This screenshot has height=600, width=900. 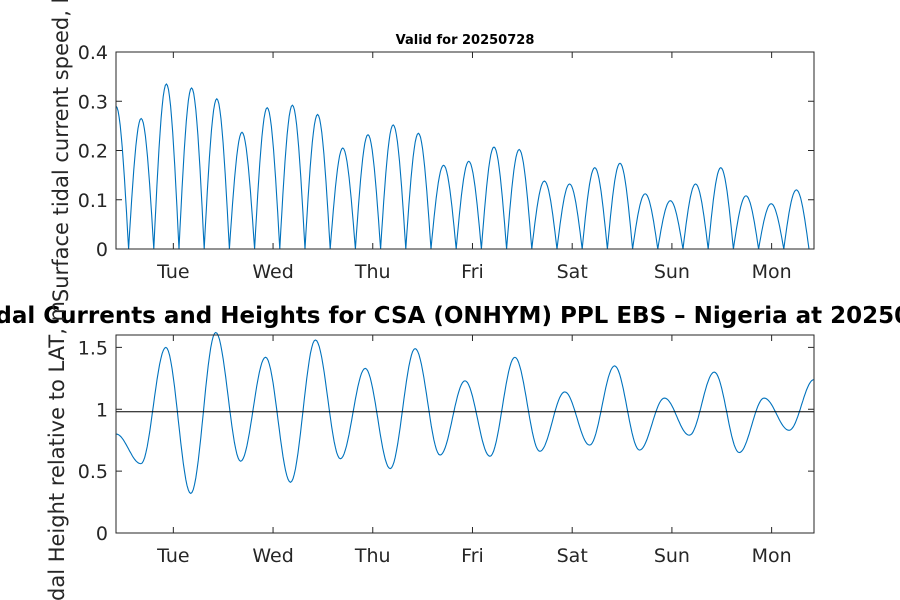 I want to click on current-speed-ytick-label: 0.1, so click(x=93, y=201).